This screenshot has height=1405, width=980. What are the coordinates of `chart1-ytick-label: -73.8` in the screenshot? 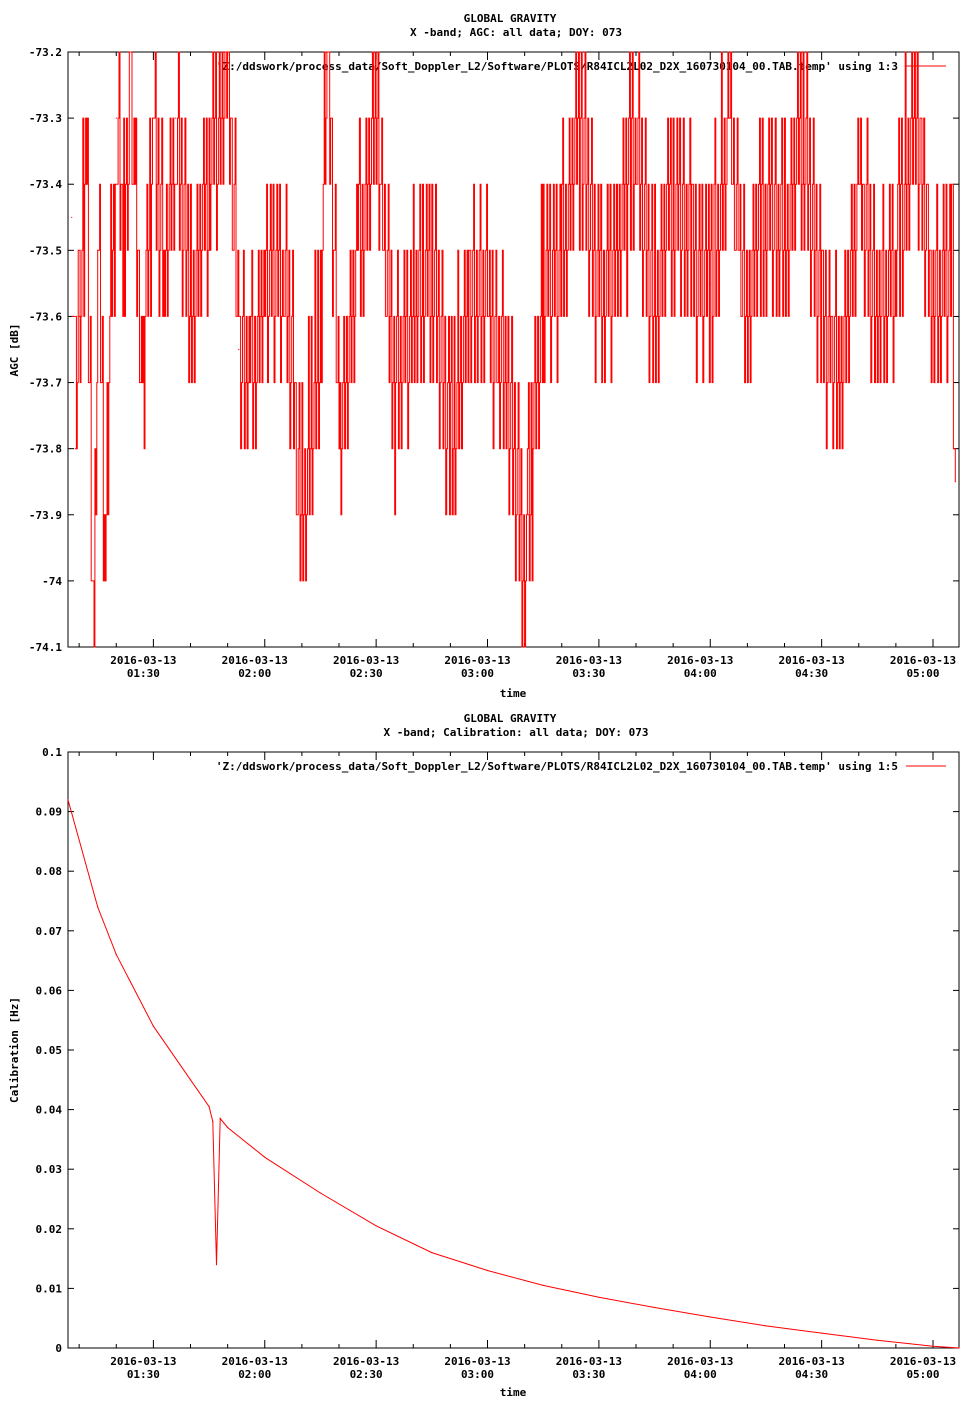 It's located at (45, 449).